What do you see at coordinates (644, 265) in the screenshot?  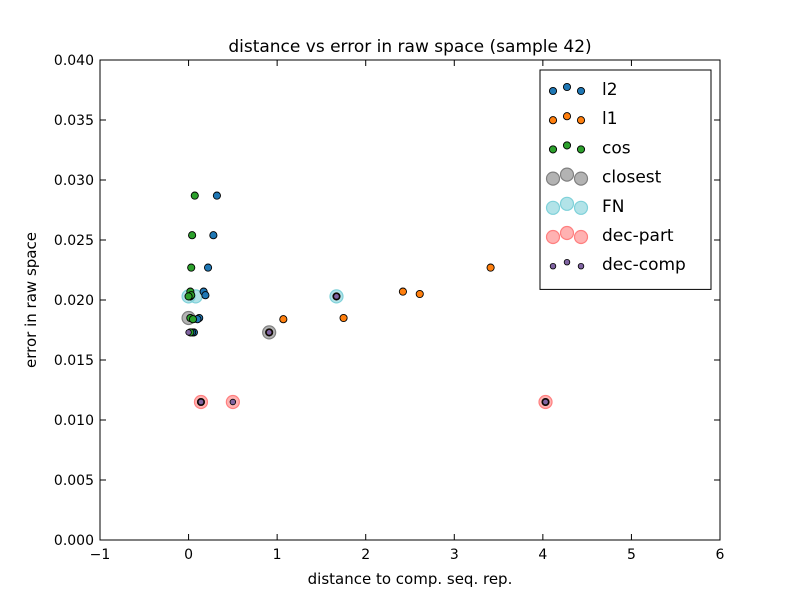 I see `legend-label-dec-comp: dec-comp` at bounding box center [644, 265].